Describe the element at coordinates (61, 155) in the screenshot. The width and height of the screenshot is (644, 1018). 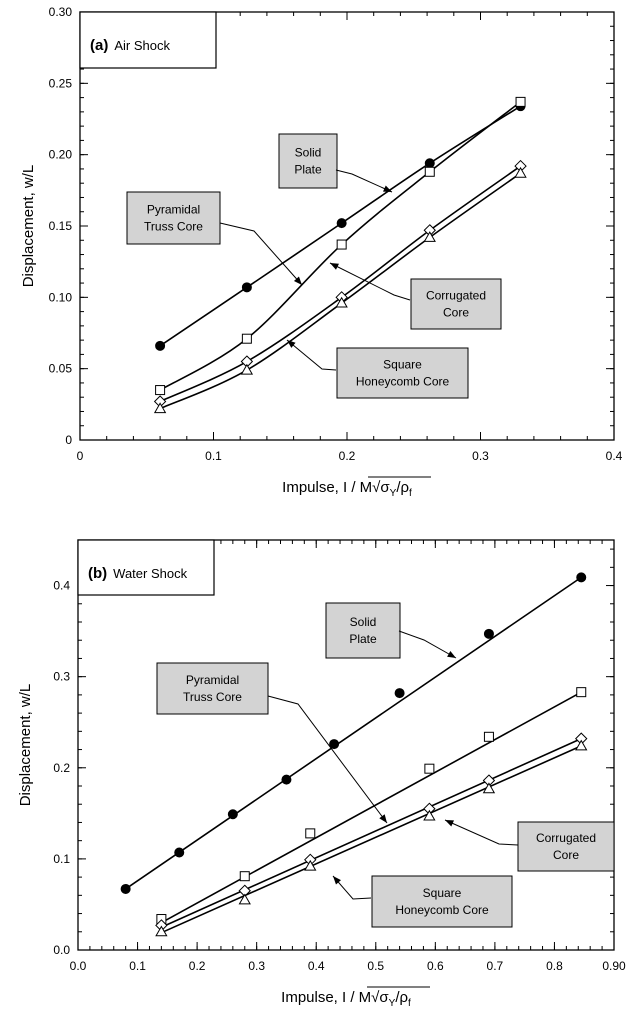
I see `y-tick-label: 0.20` at that location.